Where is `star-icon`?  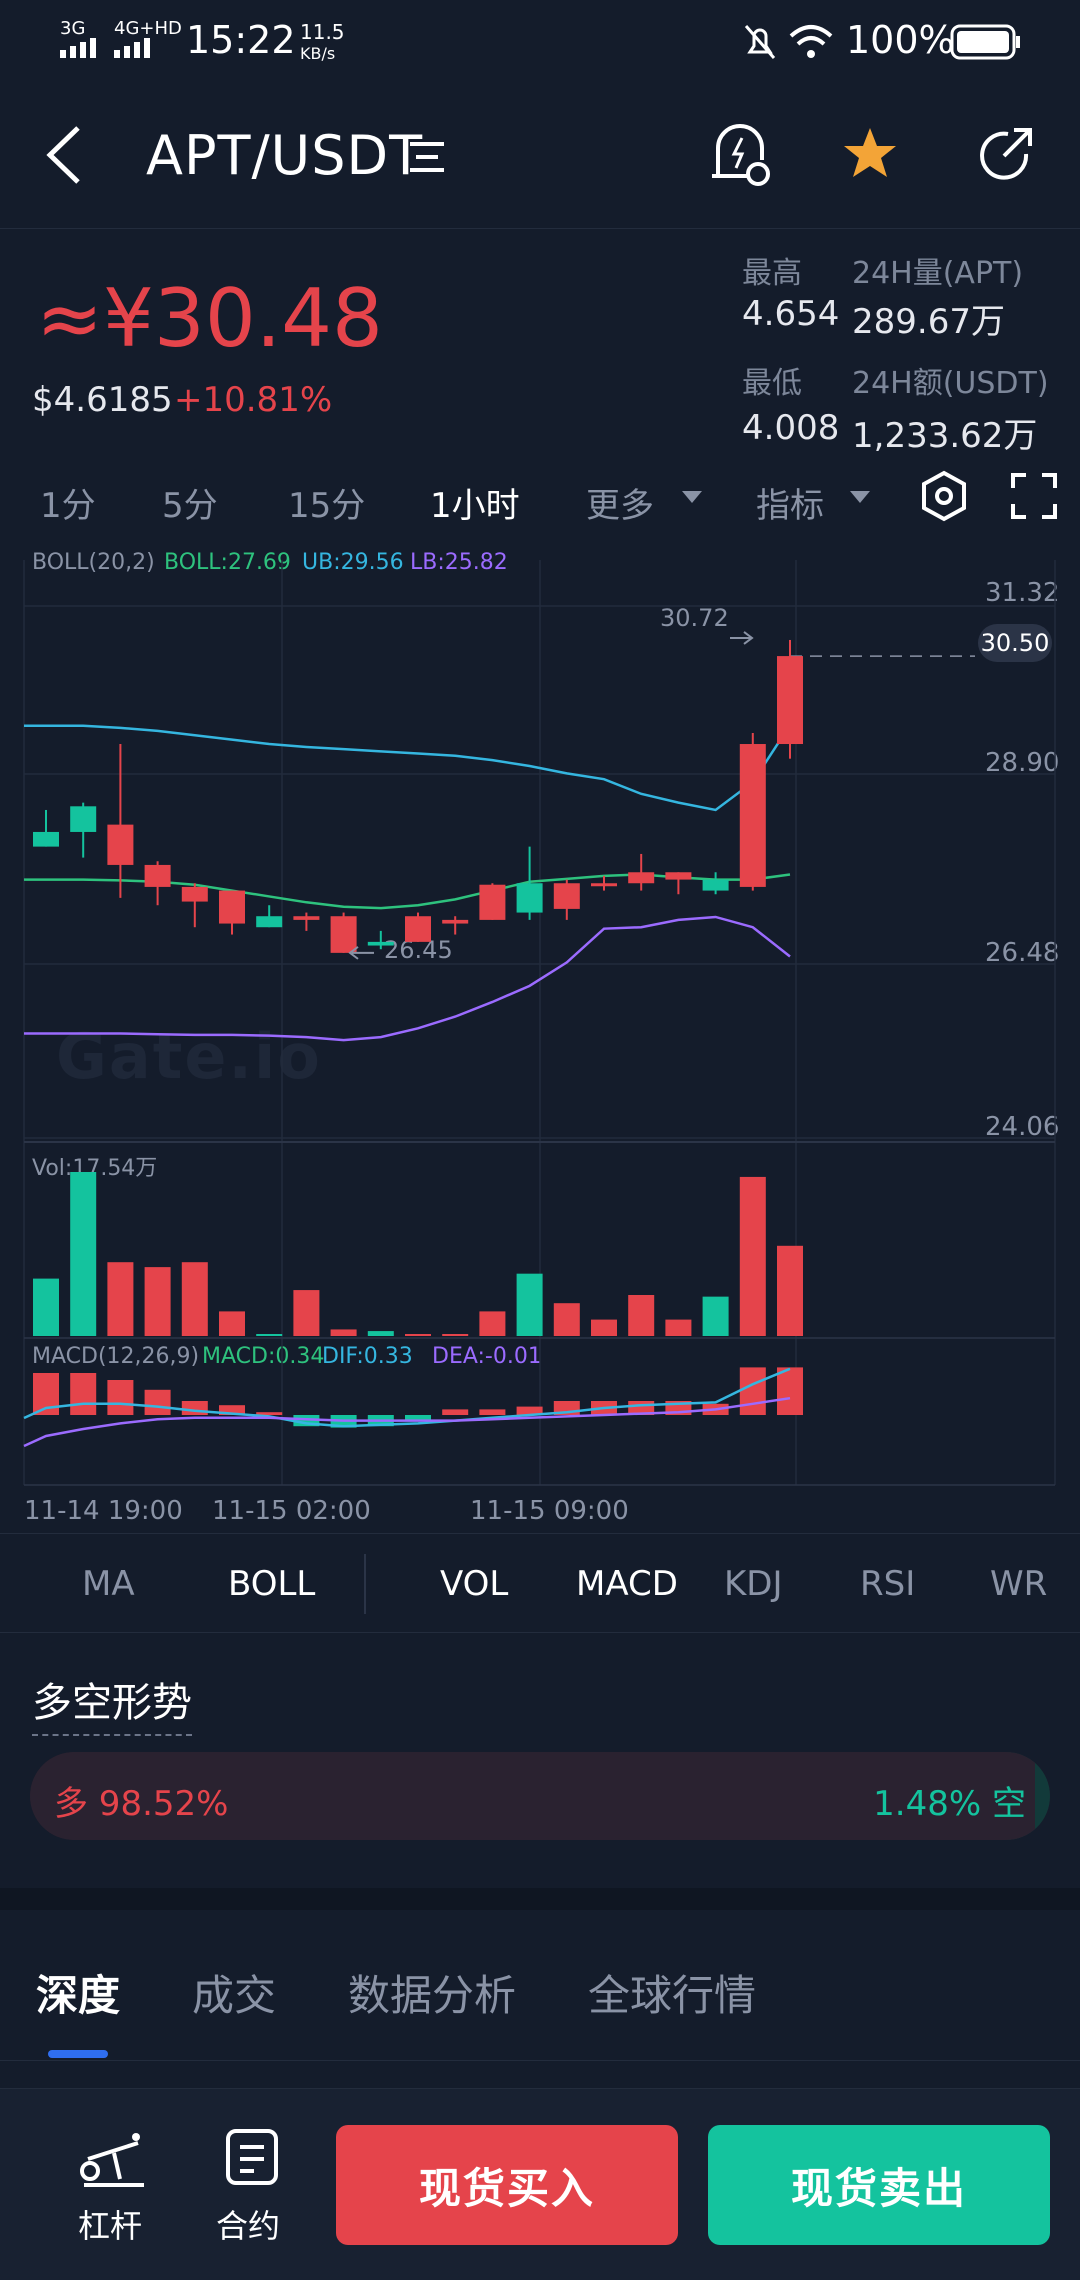
star-icon is located at coordinates (870, 156).